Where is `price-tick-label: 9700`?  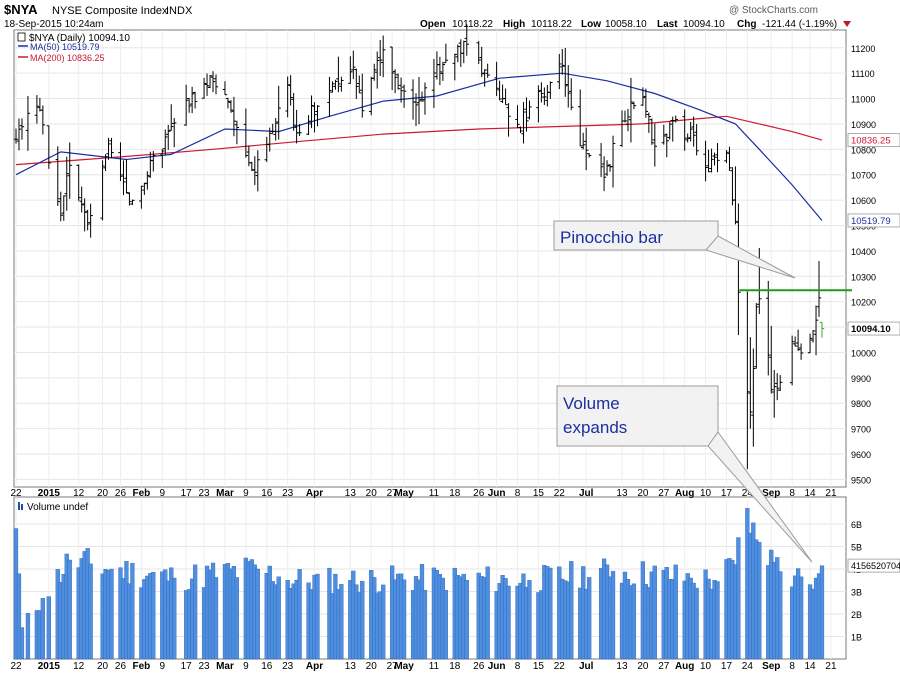 price-tick-label: 9700 is located at coordinates (861, 430).